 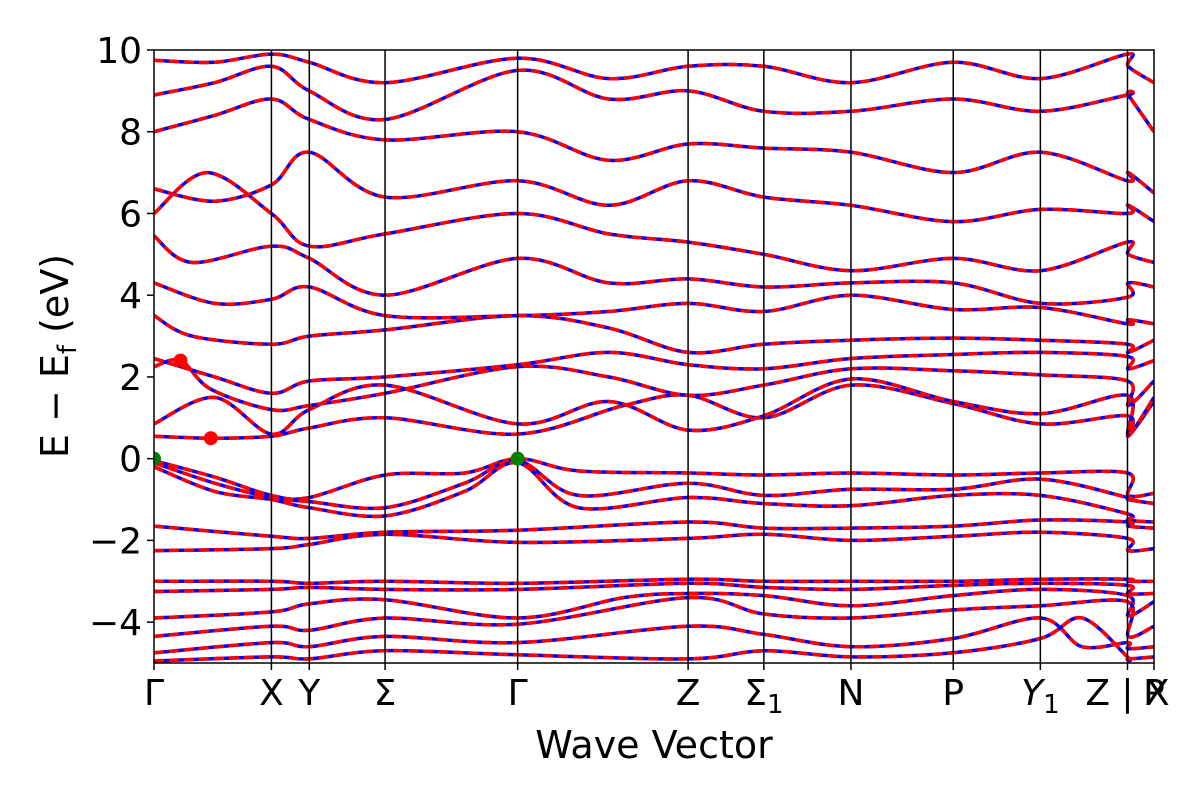 I want to click on band-12-red, so click(x=654, y=406).